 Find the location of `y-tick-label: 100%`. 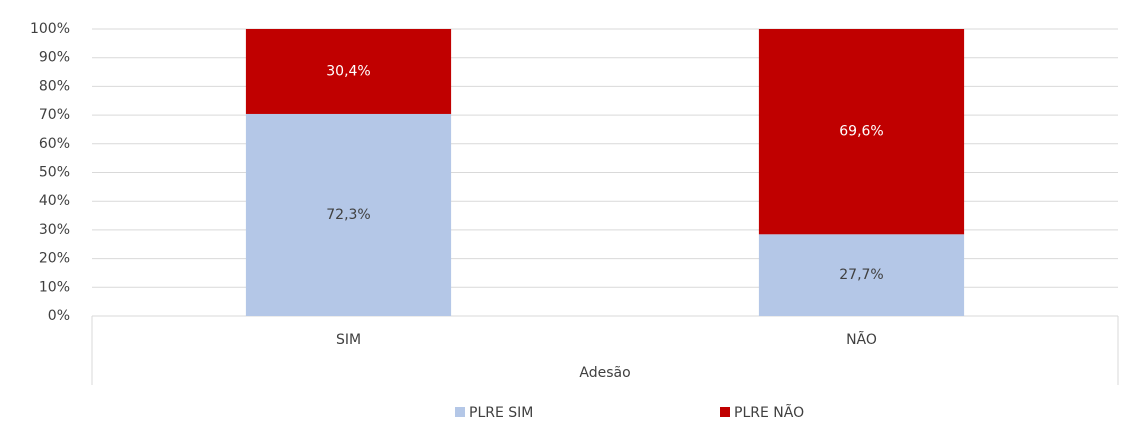

y-tick-label: 100% is located at coordinates (50, 29).